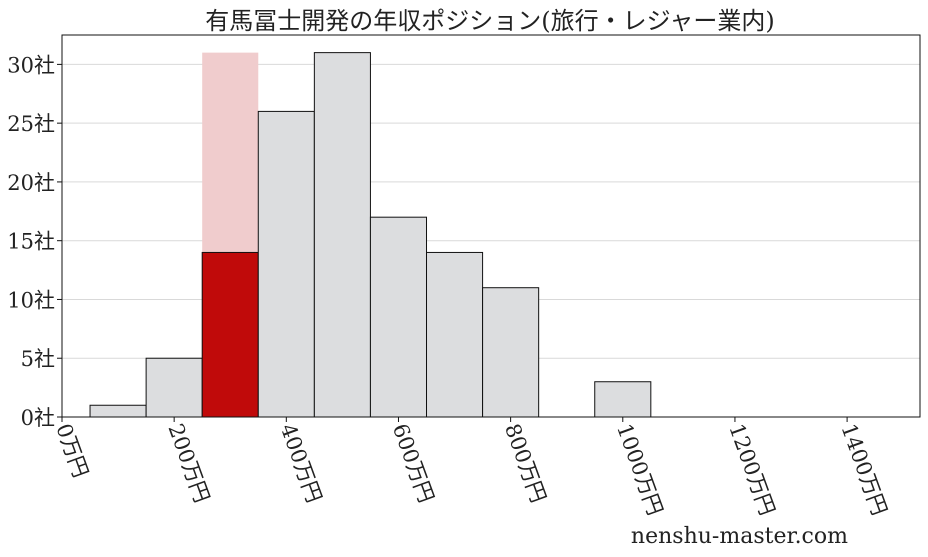  I want to click on x-tick-label: 1000万円, so click(639, 470).